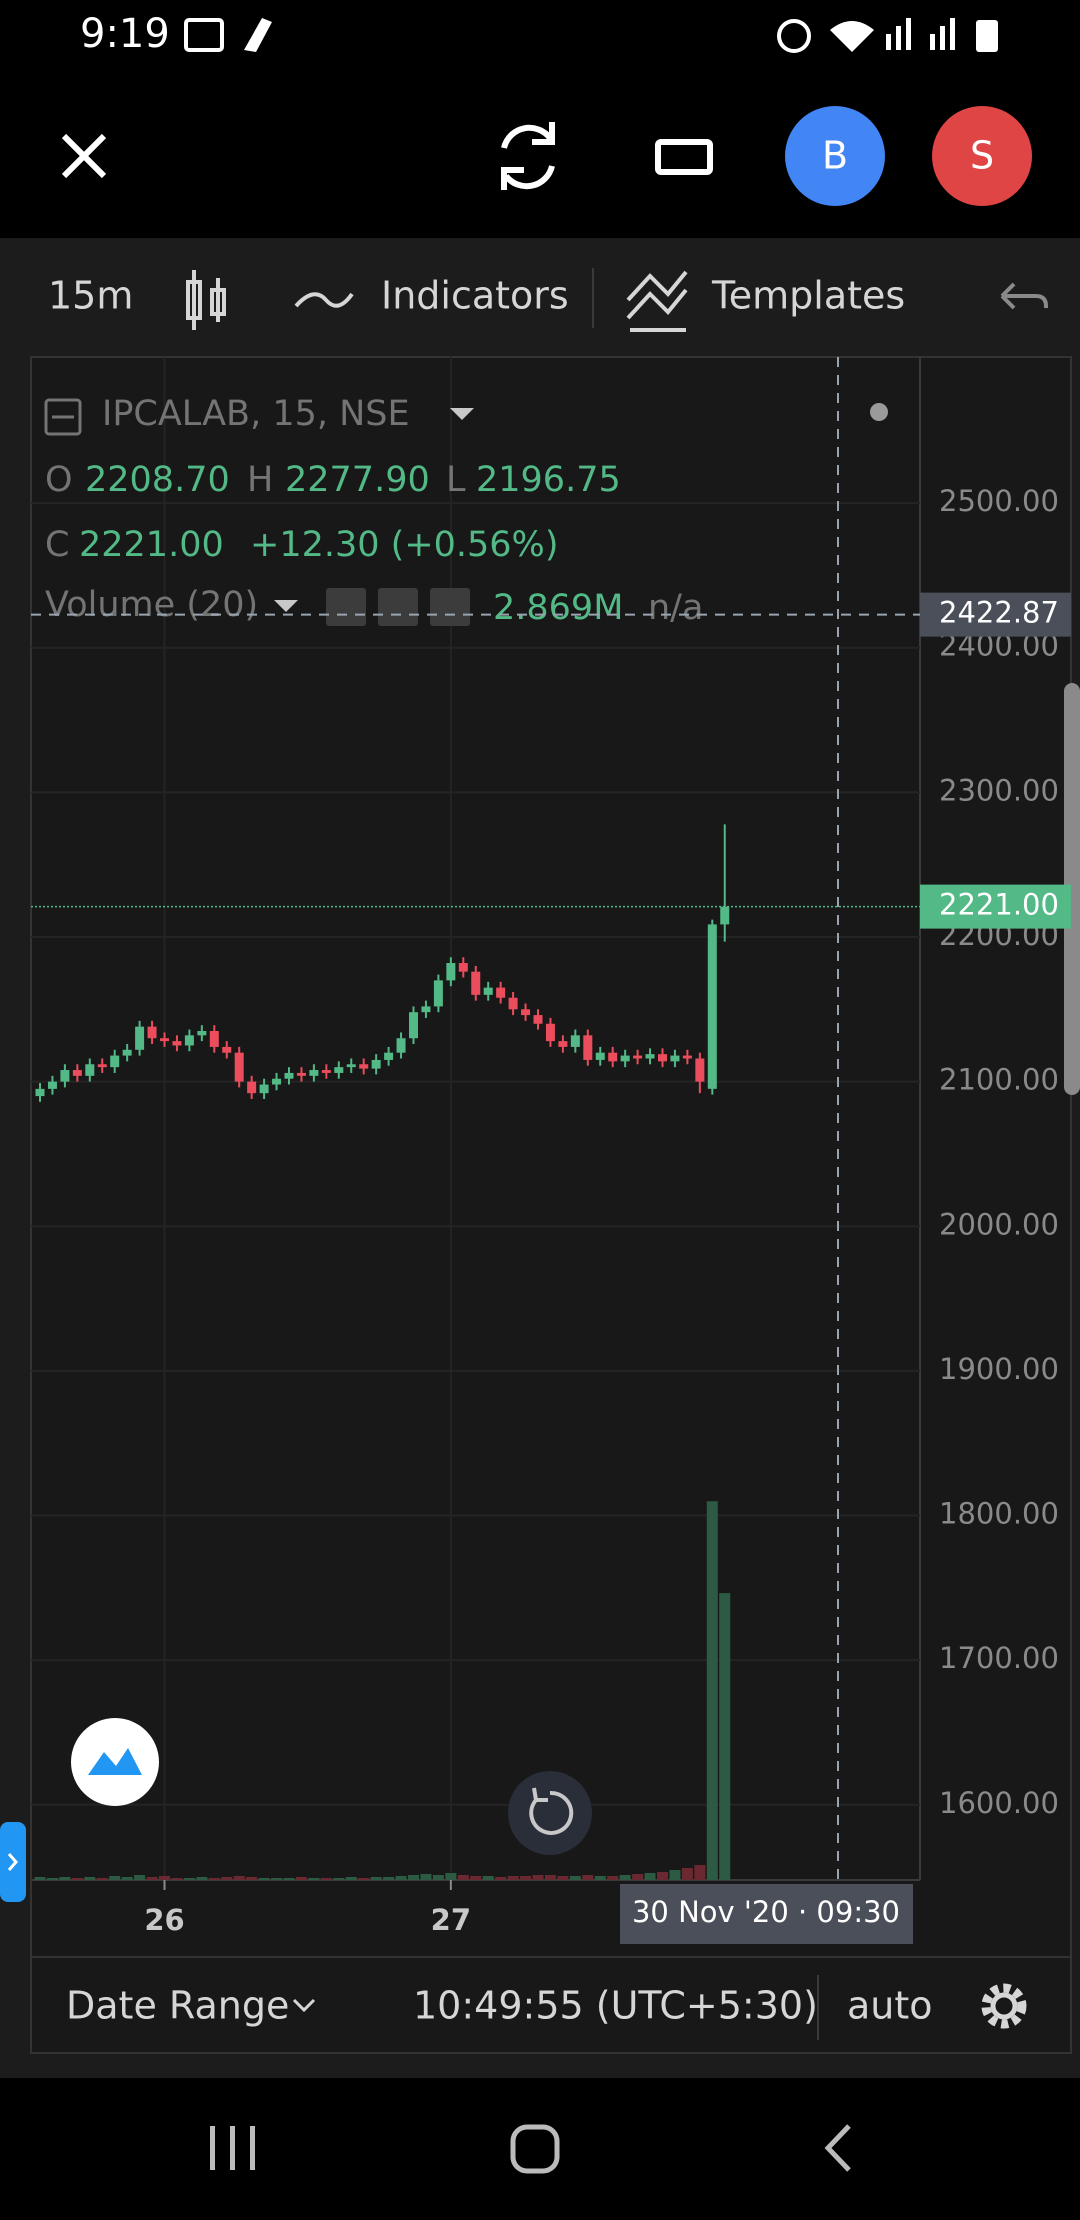  I want to click on buy-button, so click(835, 156).